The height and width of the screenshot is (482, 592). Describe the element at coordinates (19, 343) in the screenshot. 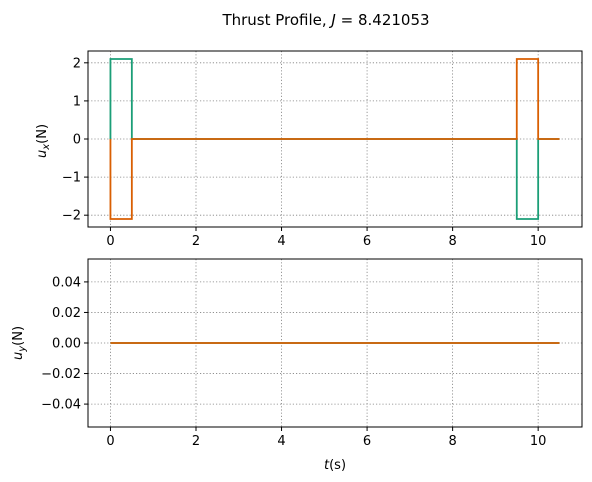

I see `uy-ylabel: uy(N)` at that location.